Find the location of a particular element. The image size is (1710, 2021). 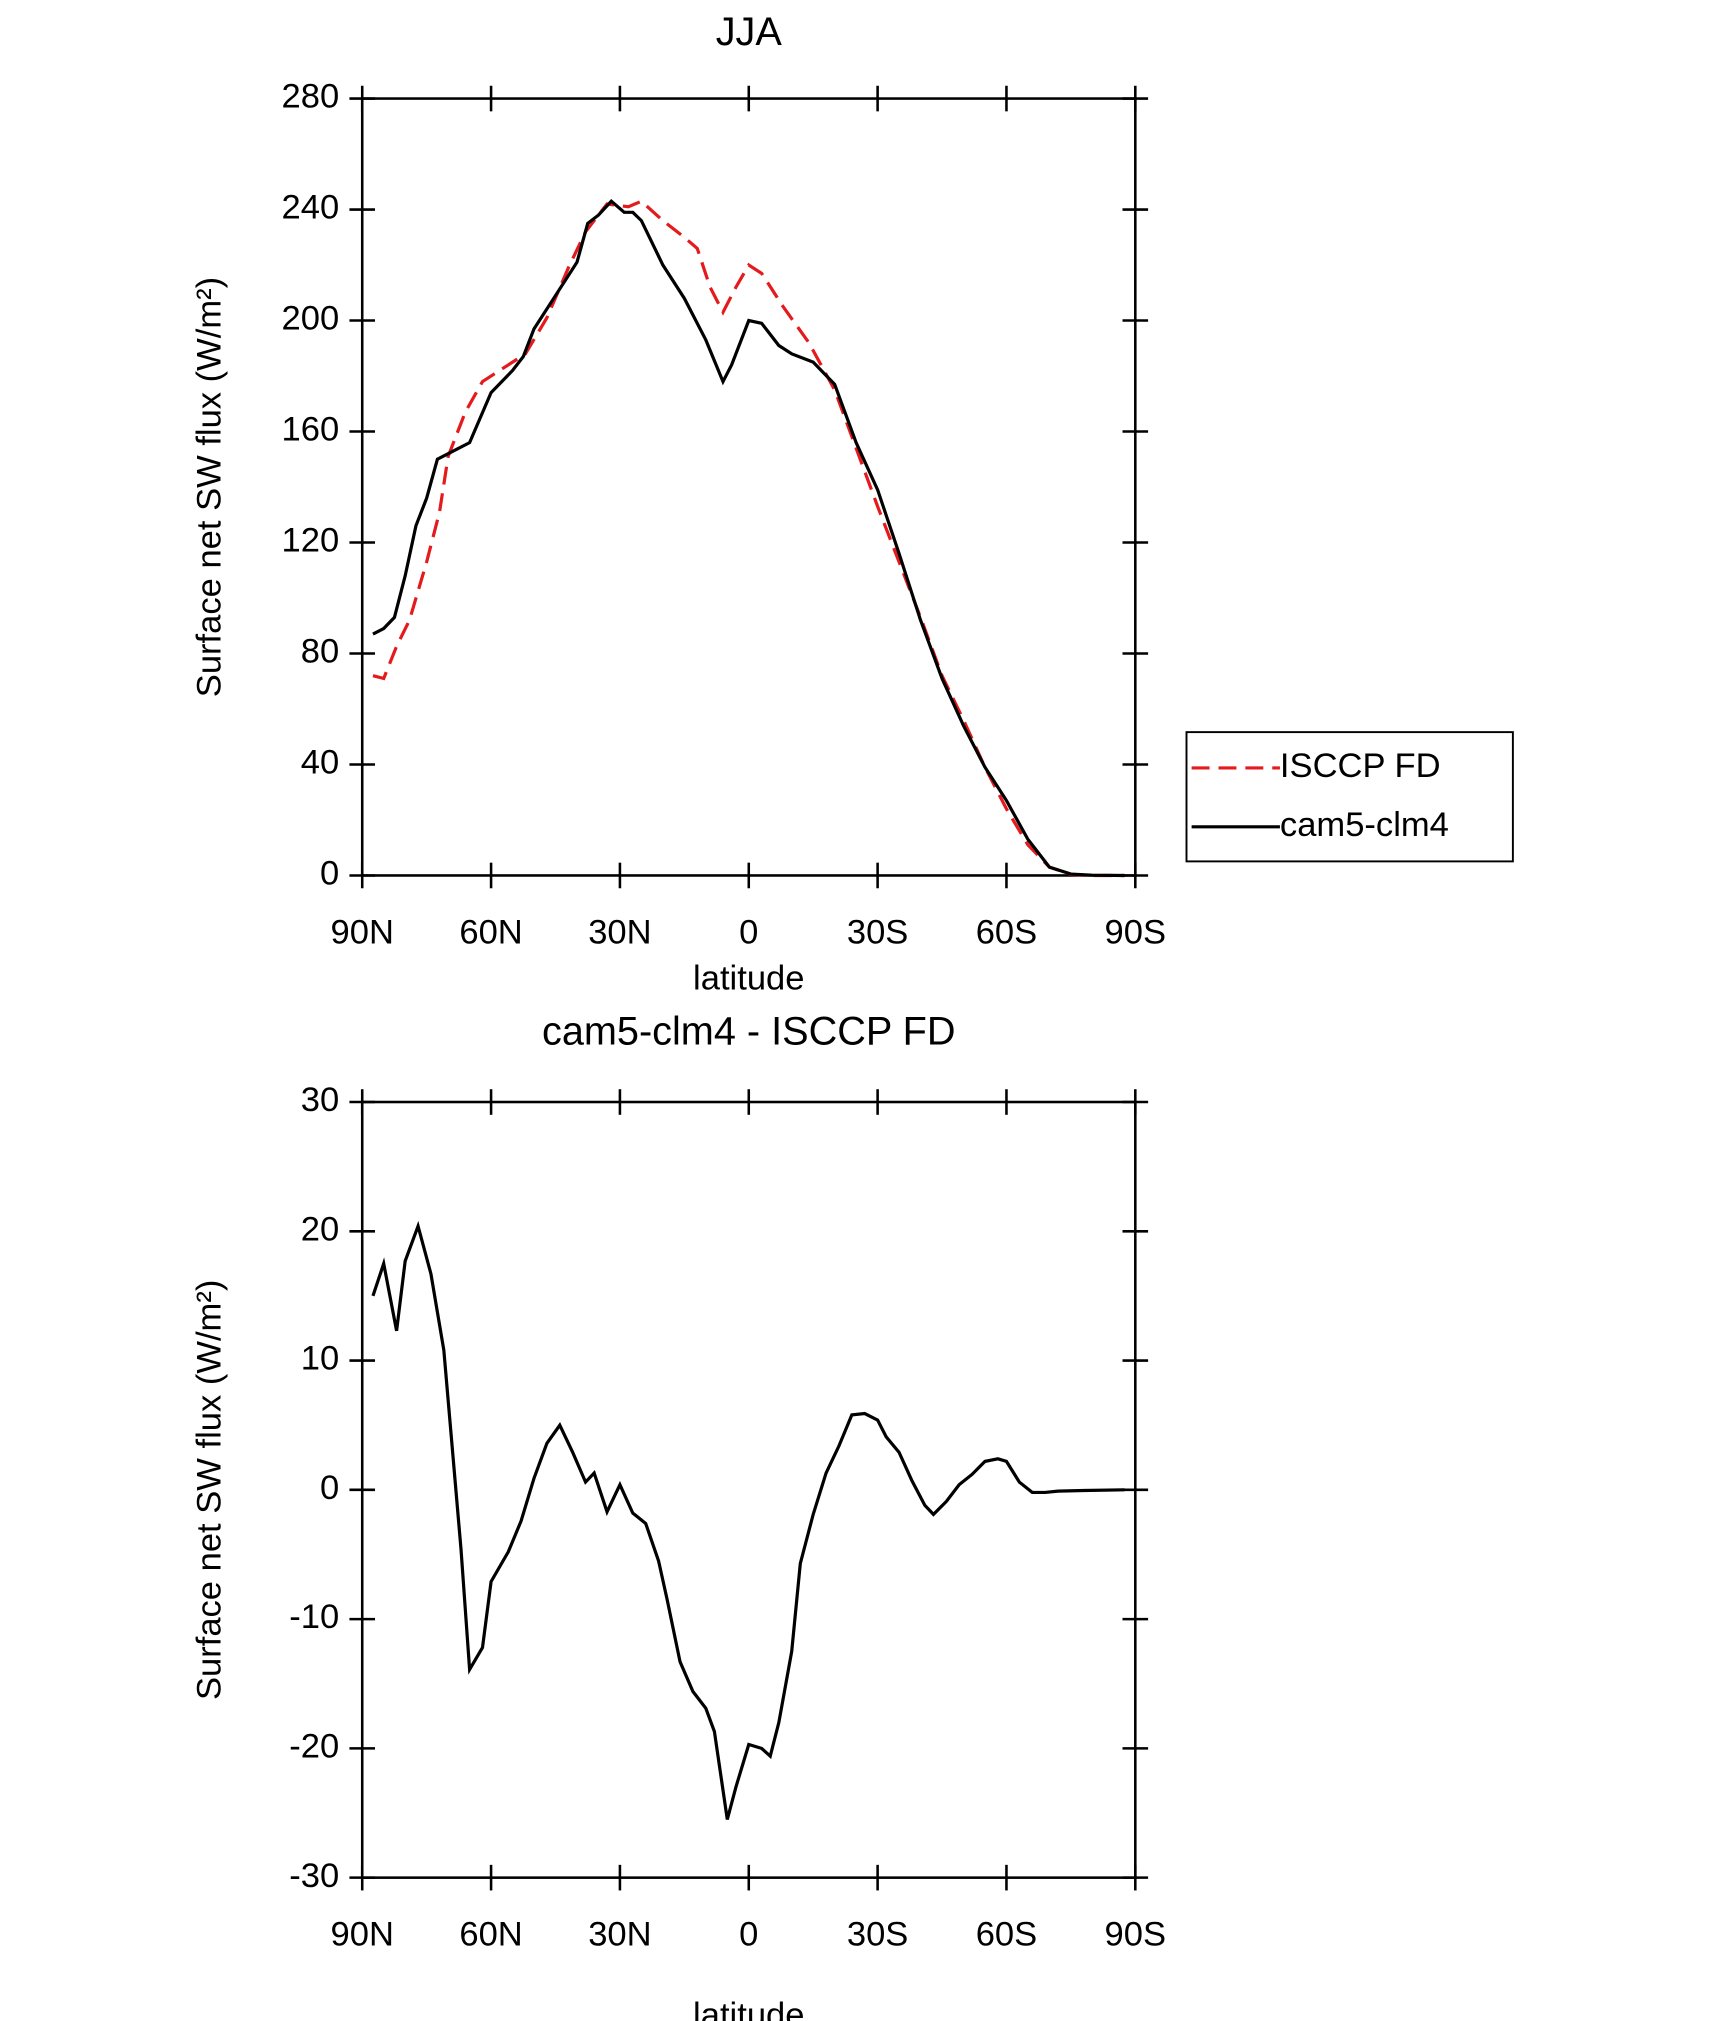

y-tick-label: 30 is located at coordinates (320, 1100).